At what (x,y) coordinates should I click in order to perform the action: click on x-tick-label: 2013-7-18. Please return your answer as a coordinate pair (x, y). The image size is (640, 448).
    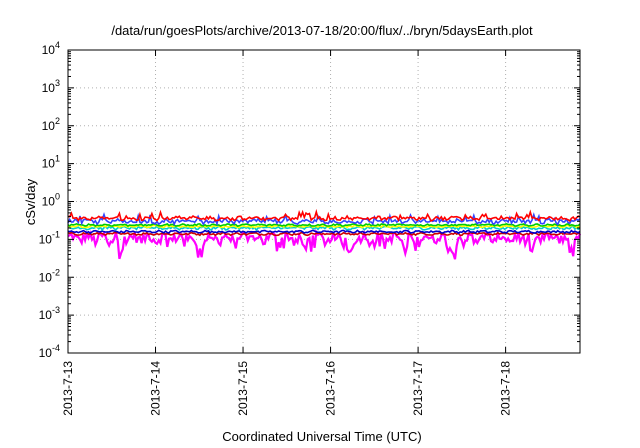
    Looking at the image, I should click on (506, 388).